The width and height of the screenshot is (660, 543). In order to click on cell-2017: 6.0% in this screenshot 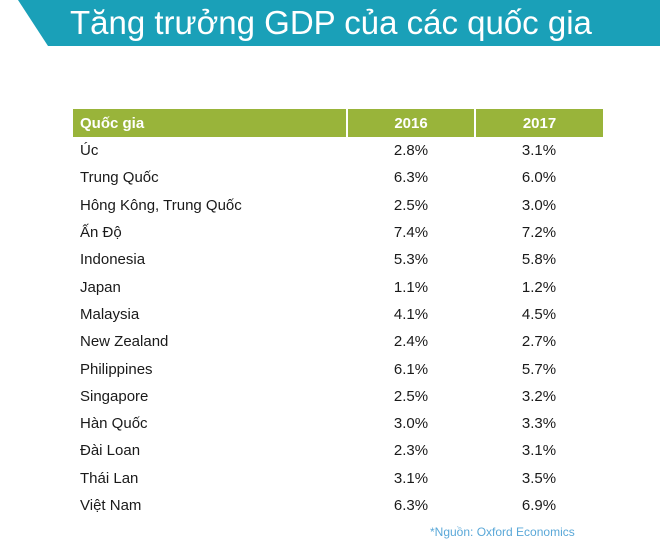, I will do `click(539, 178)`.